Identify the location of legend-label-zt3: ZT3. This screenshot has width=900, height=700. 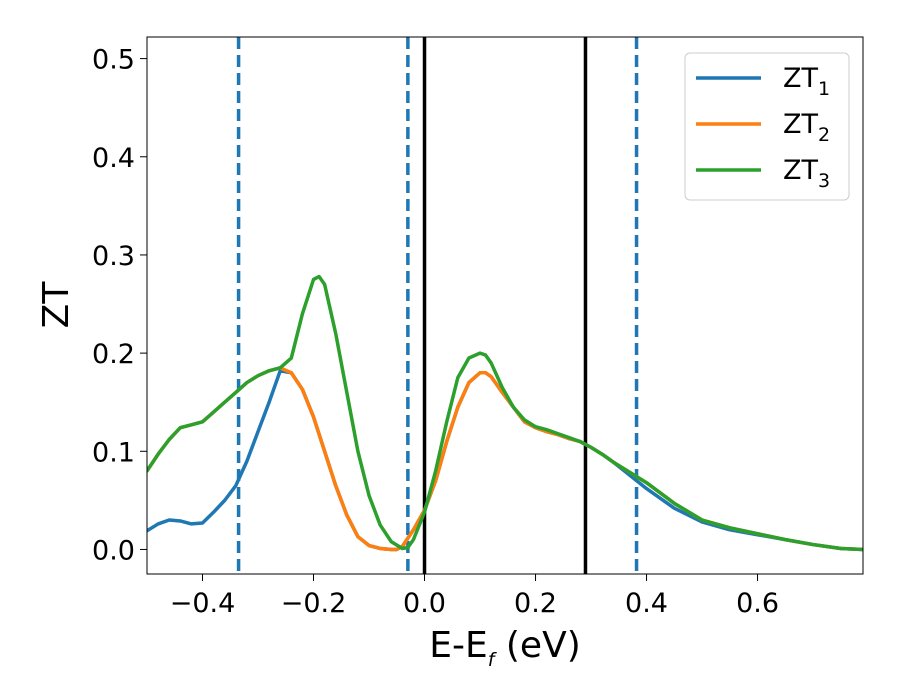
(806, 173).